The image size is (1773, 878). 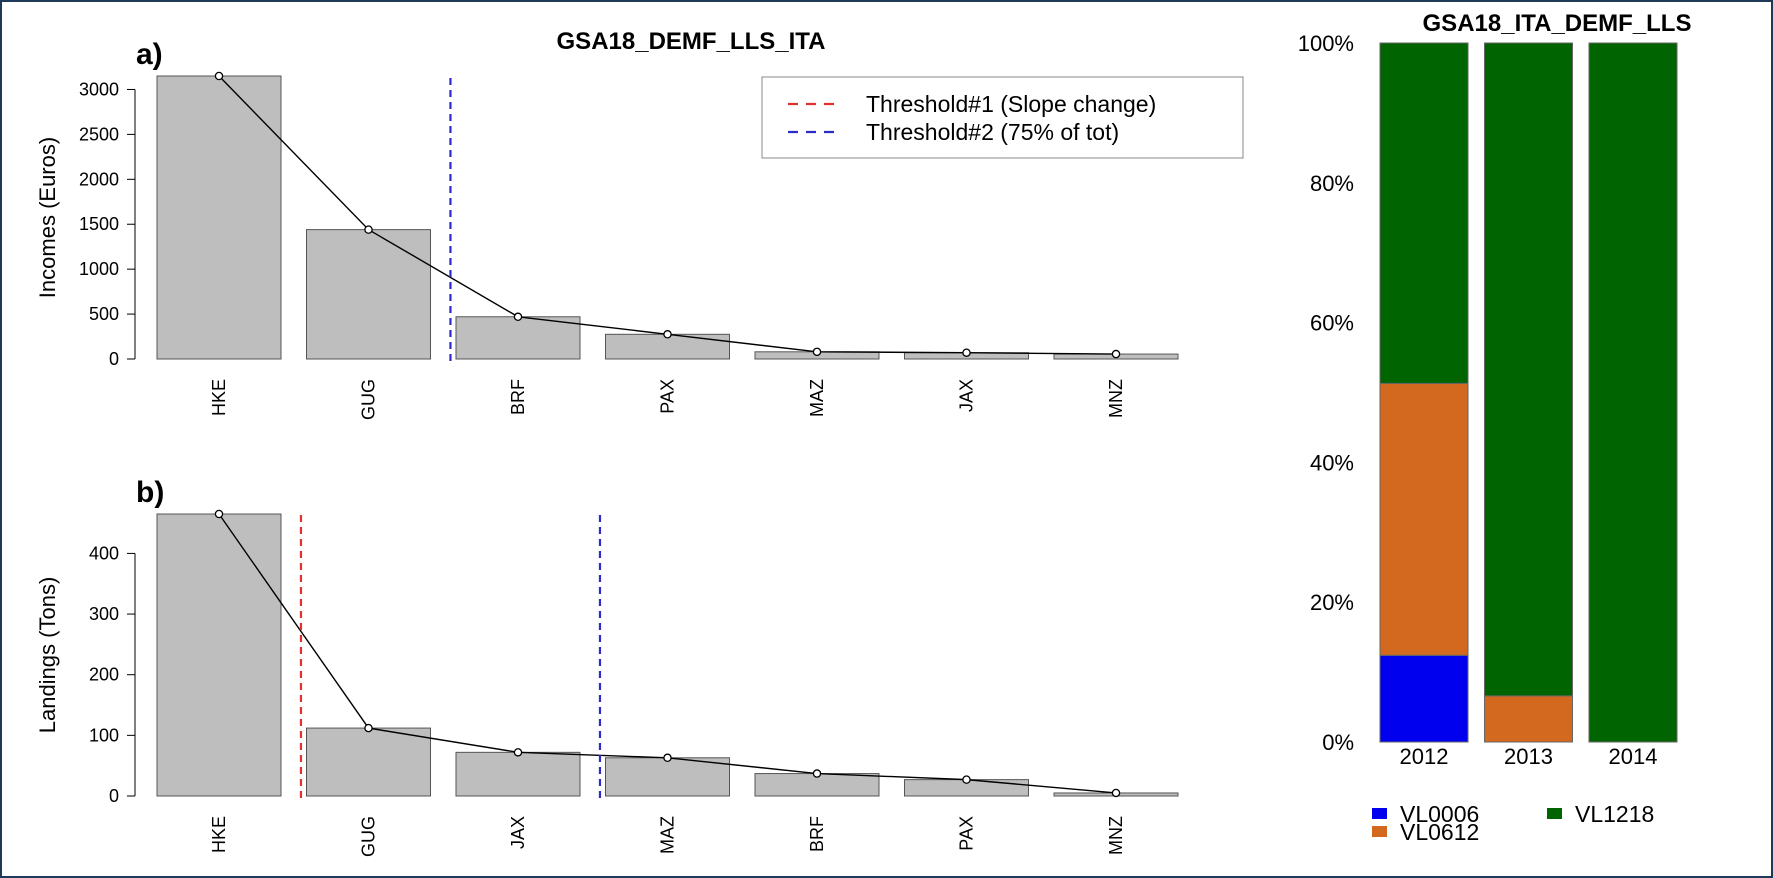 I want to click on legend-label: Threshold#1 (Slope change), so click(x=1011, y=104).